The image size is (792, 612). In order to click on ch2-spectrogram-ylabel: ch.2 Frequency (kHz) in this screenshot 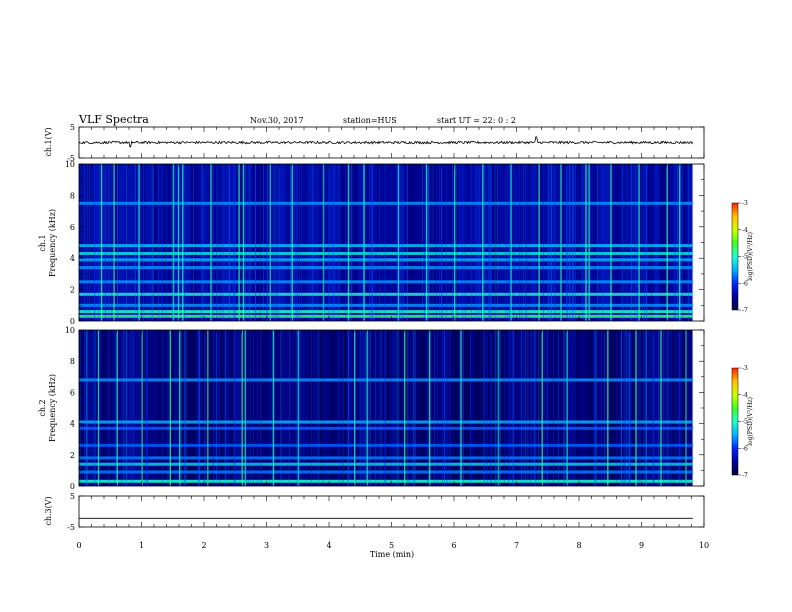, I will do `click(47, 408)`.